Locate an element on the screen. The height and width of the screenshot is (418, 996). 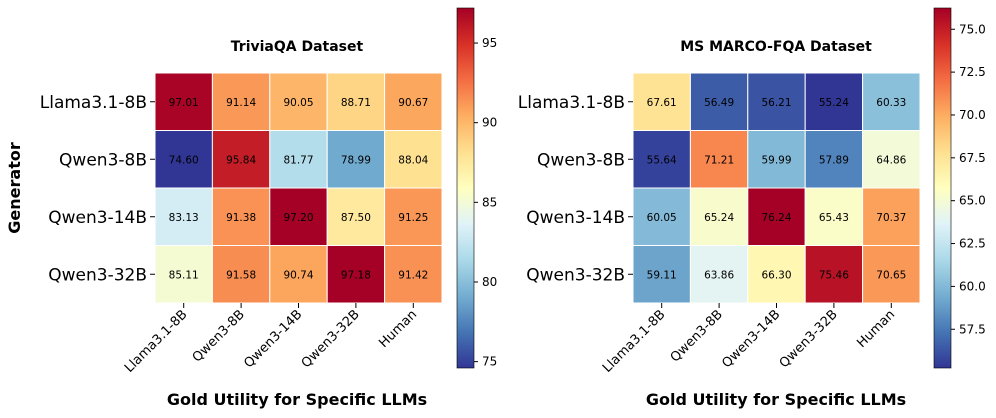
cell-value-label: 55.64 is located at coordinates (662, 160).